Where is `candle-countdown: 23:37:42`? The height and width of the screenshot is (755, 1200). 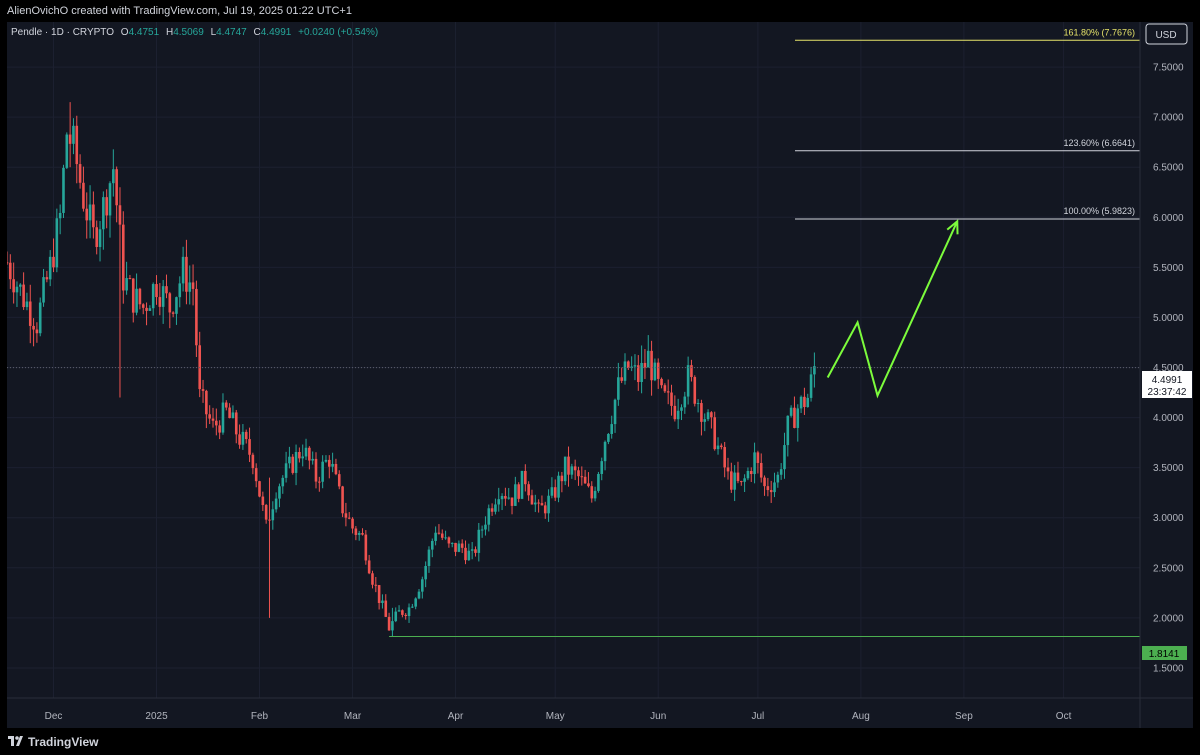
candle-countdown: 23:37:42 is located at coordinates (1167, 392).